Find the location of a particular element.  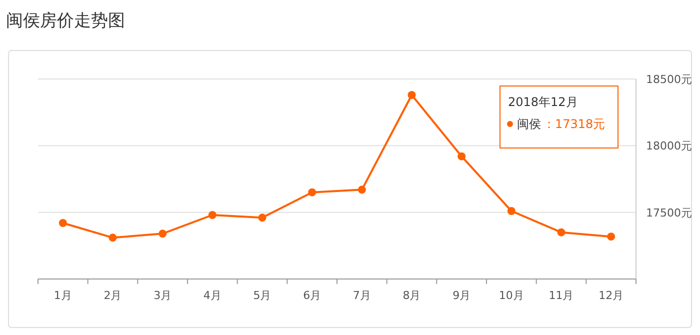

y-tick-label: 17500元 is located at coordinates (669, 213).